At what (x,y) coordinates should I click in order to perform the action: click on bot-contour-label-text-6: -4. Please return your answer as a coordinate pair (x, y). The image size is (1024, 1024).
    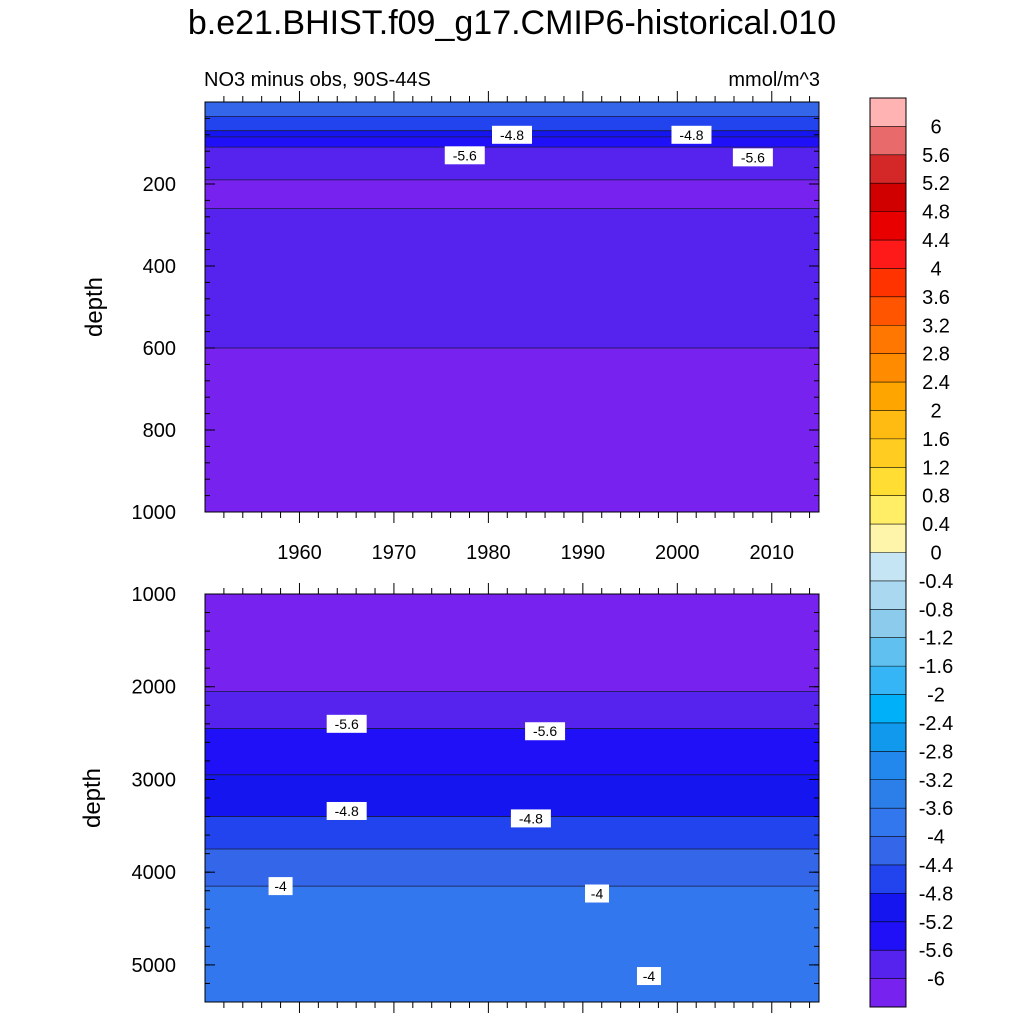
    Looking at the image, I should click on (649, 976).